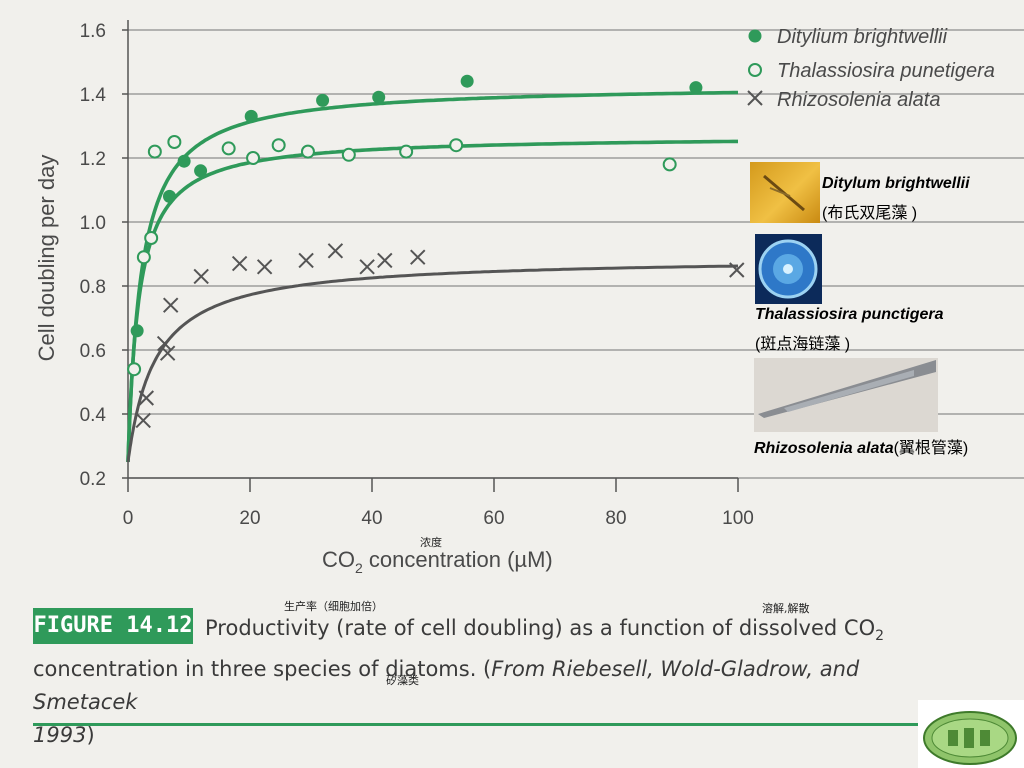 The width and height of the screenshot is (1024, 768). Describe the element at coordinates (493, 518) in the screenshot. I see `x-tick-label: 60` at that location.